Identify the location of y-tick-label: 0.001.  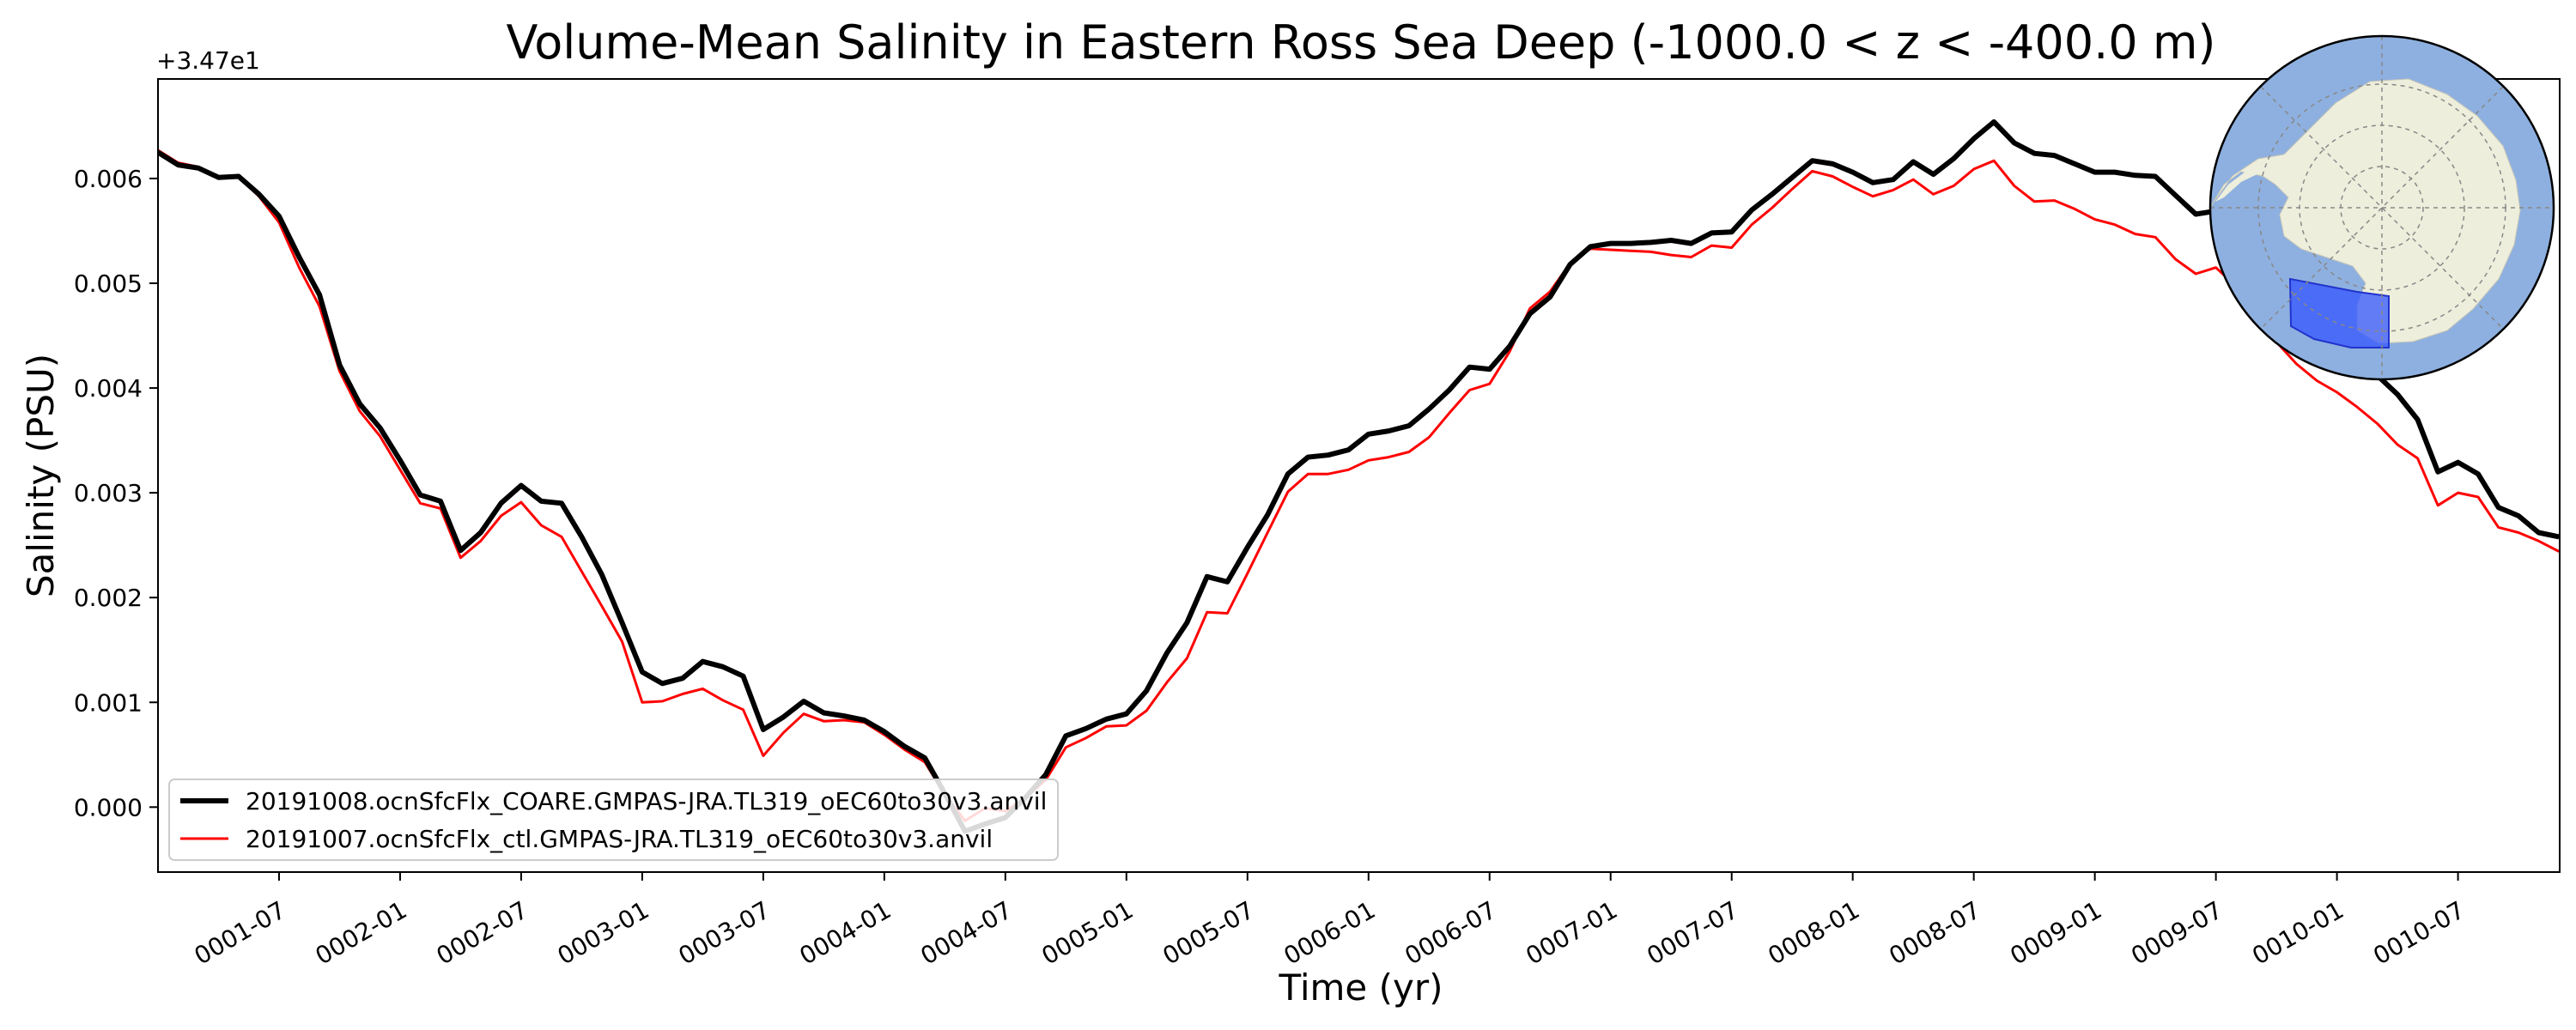
(109, 702).